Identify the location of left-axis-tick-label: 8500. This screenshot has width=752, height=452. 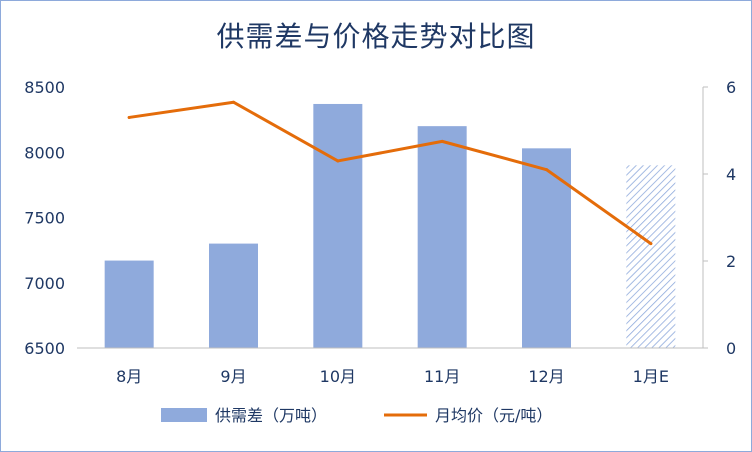
(44, 87).